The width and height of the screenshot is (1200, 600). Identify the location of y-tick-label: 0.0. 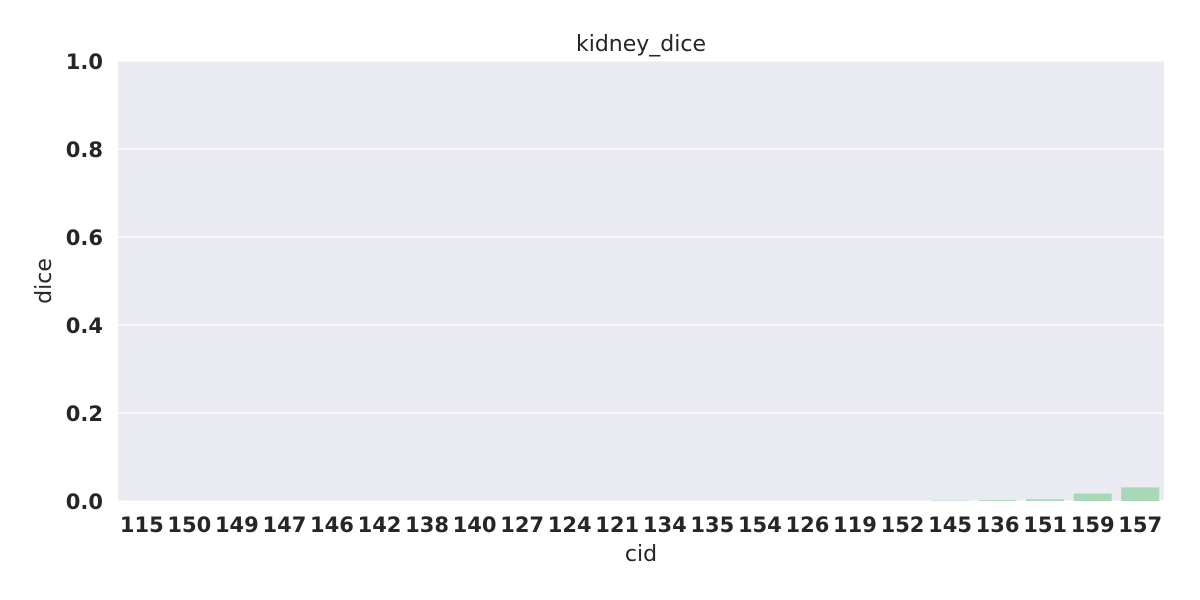
(84, 502).